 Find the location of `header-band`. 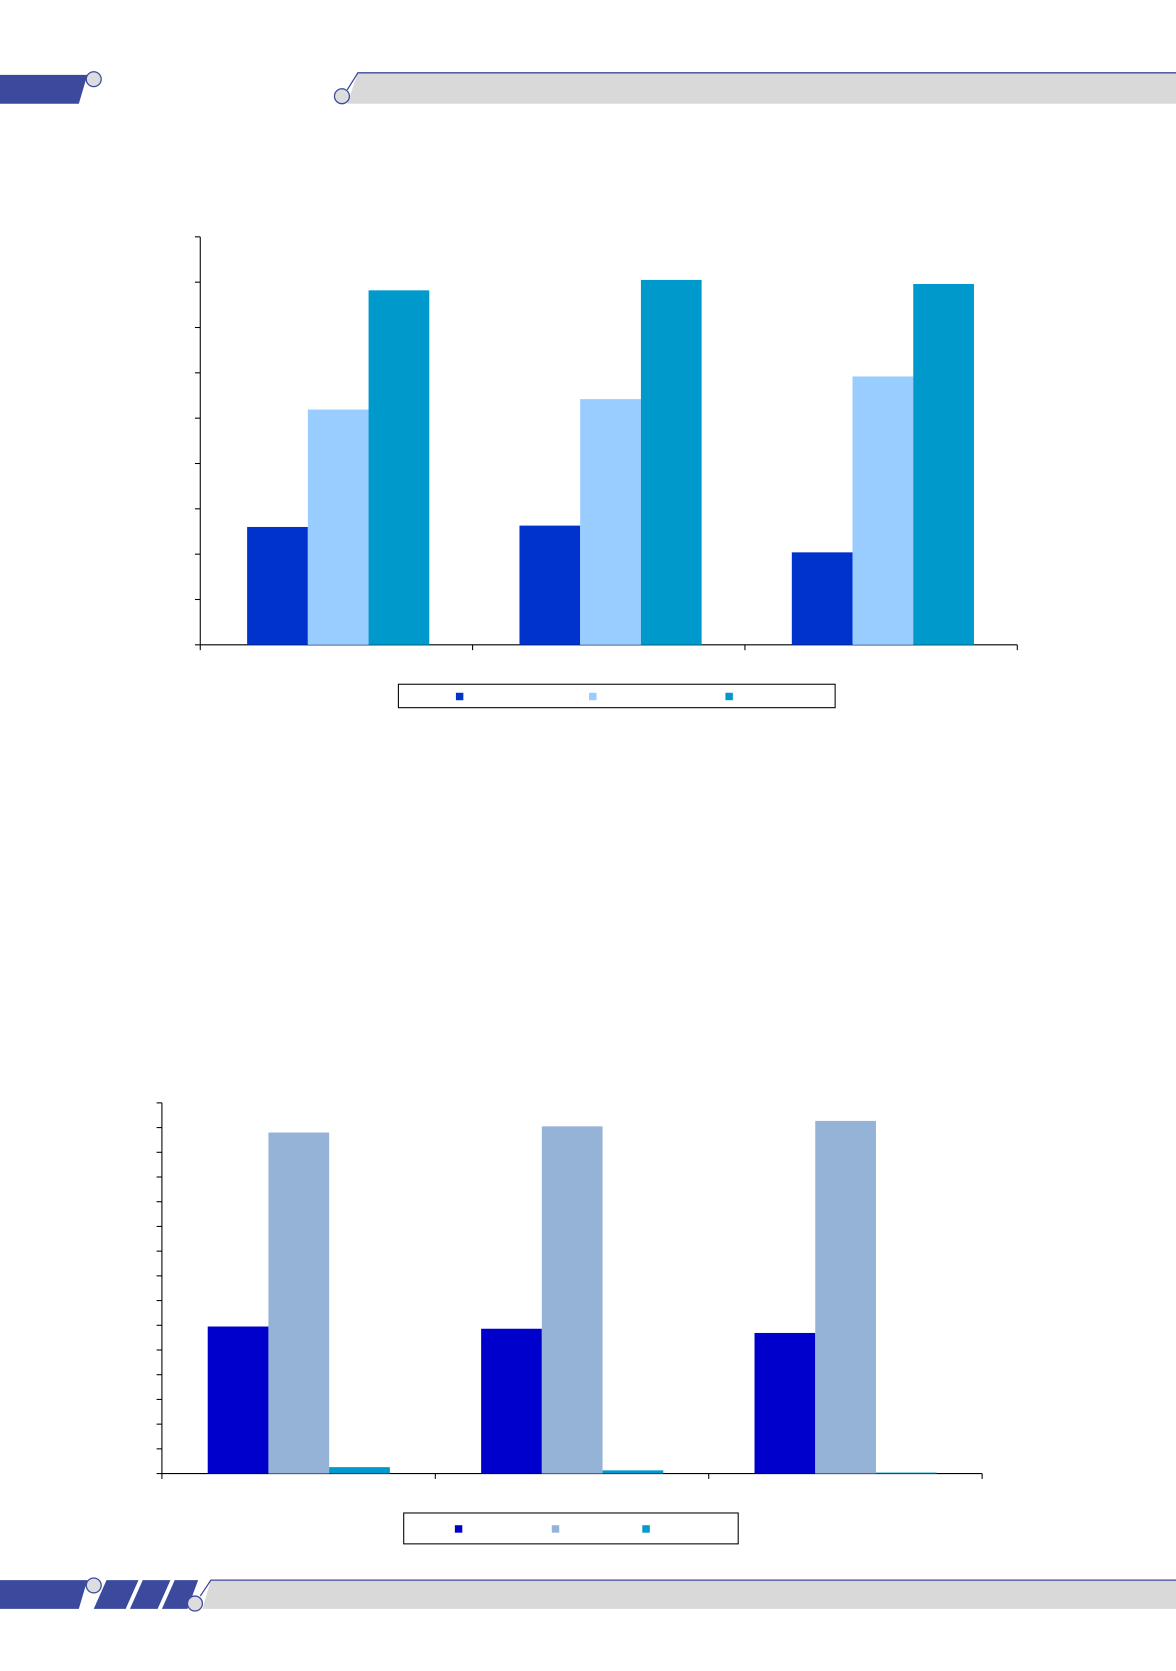

header-band is located at coordinates (761, 88).